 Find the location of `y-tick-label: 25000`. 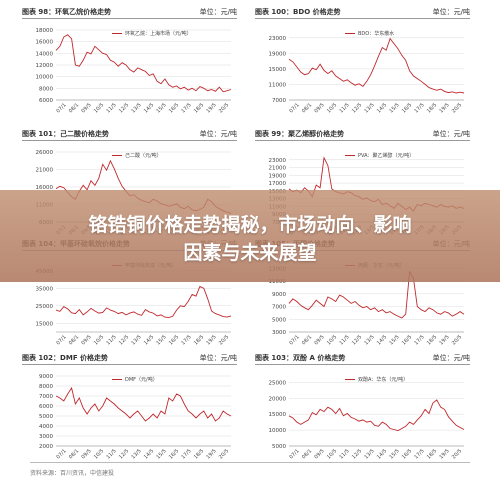

y-tick-label: 25000 is located at coordinates (278, 383).